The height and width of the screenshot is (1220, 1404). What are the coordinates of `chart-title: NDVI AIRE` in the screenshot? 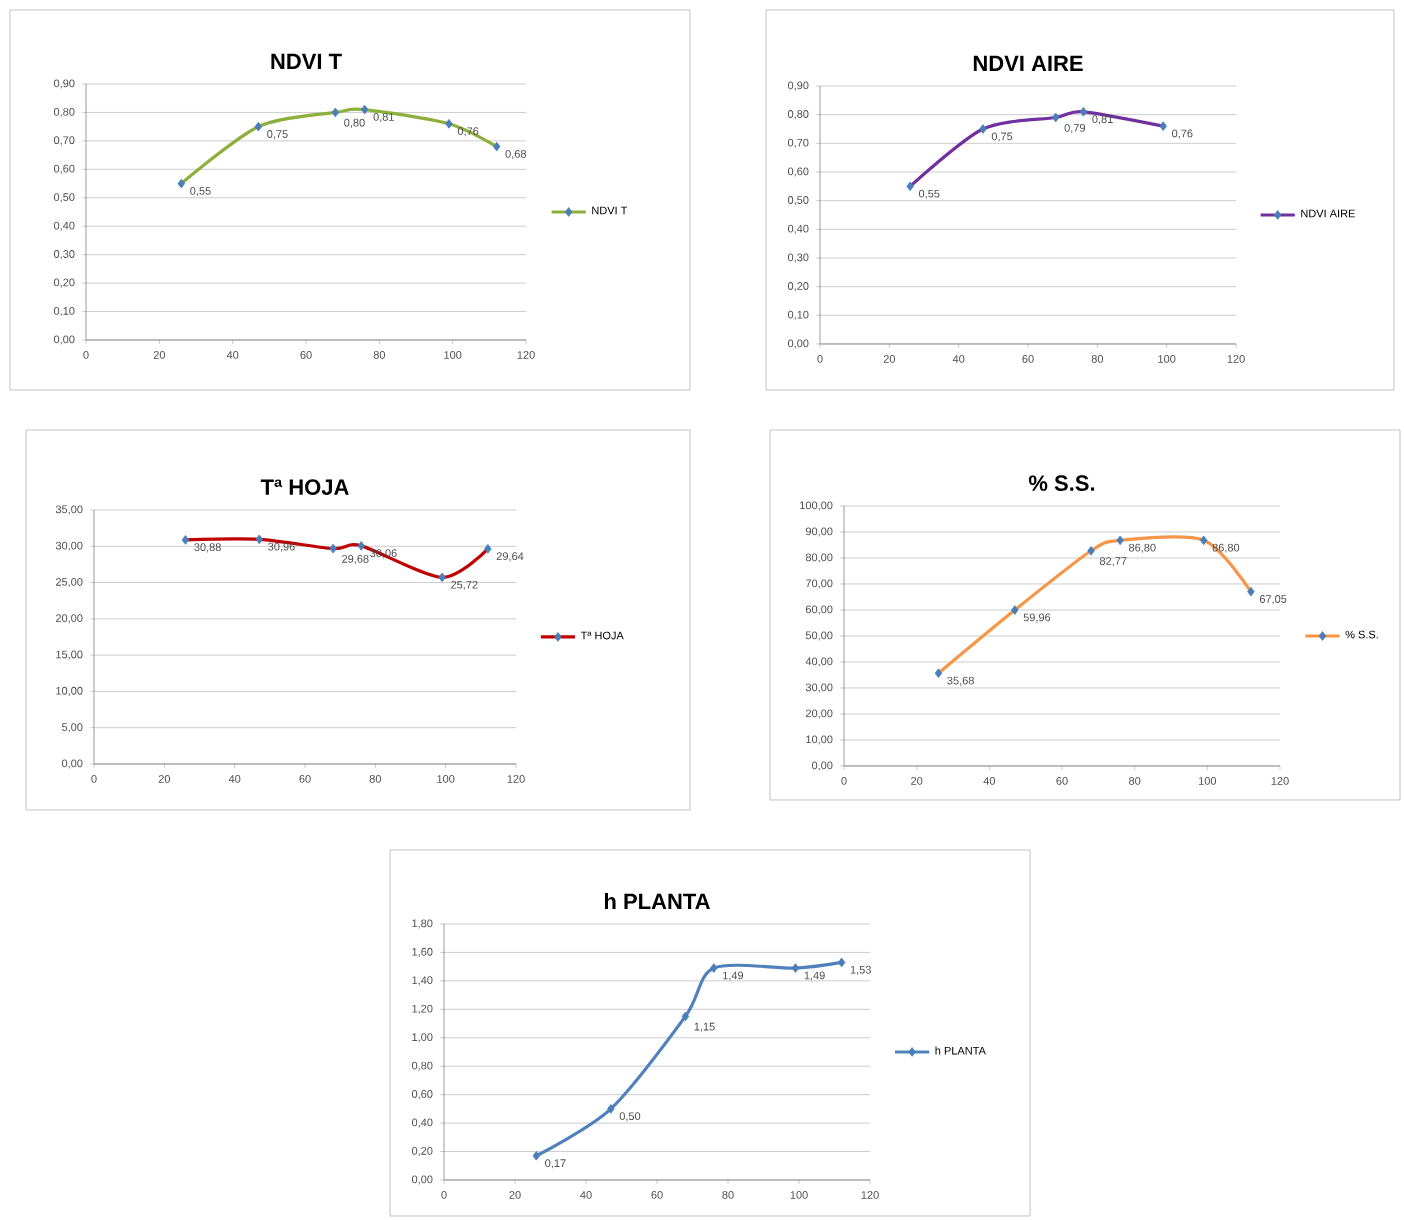 It's located at (1028, 63).